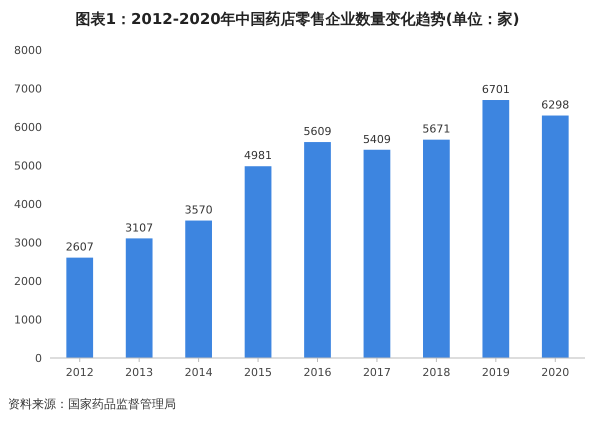  What do you see at coordinates (28, 204) in the screenshot?
I see `y-tick-label: 4000` at bounding box center [28, 204].